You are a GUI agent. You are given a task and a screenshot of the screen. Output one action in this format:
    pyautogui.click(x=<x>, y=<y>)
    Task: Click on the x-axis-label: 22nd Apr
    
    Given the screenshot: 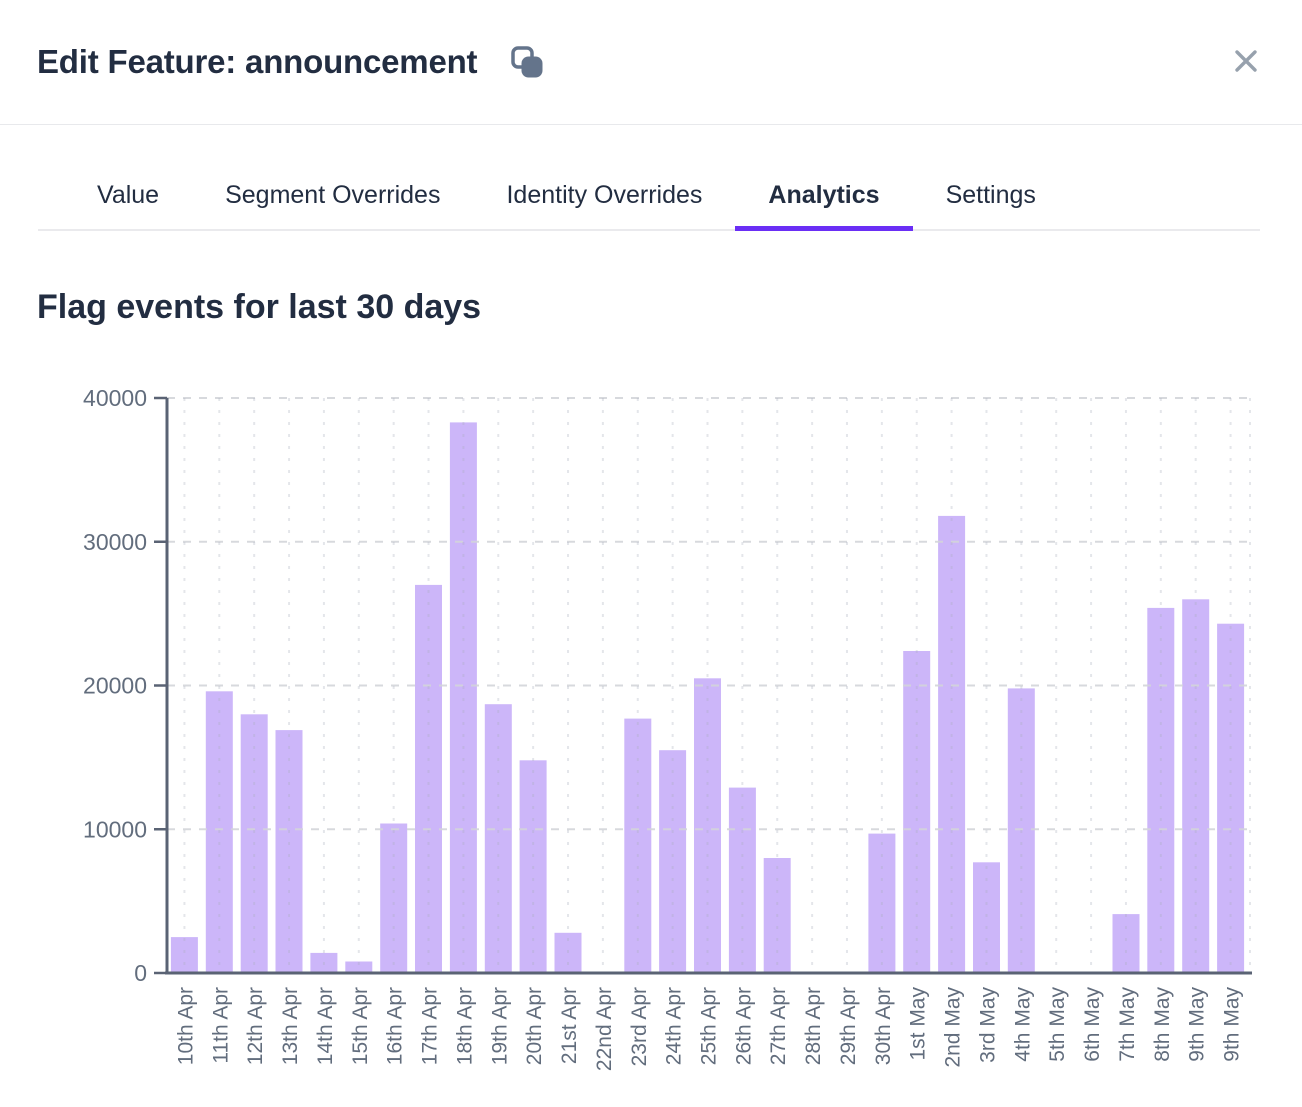 What is the action you would take?
    pyautogui.click(x=604, y=1029)
    